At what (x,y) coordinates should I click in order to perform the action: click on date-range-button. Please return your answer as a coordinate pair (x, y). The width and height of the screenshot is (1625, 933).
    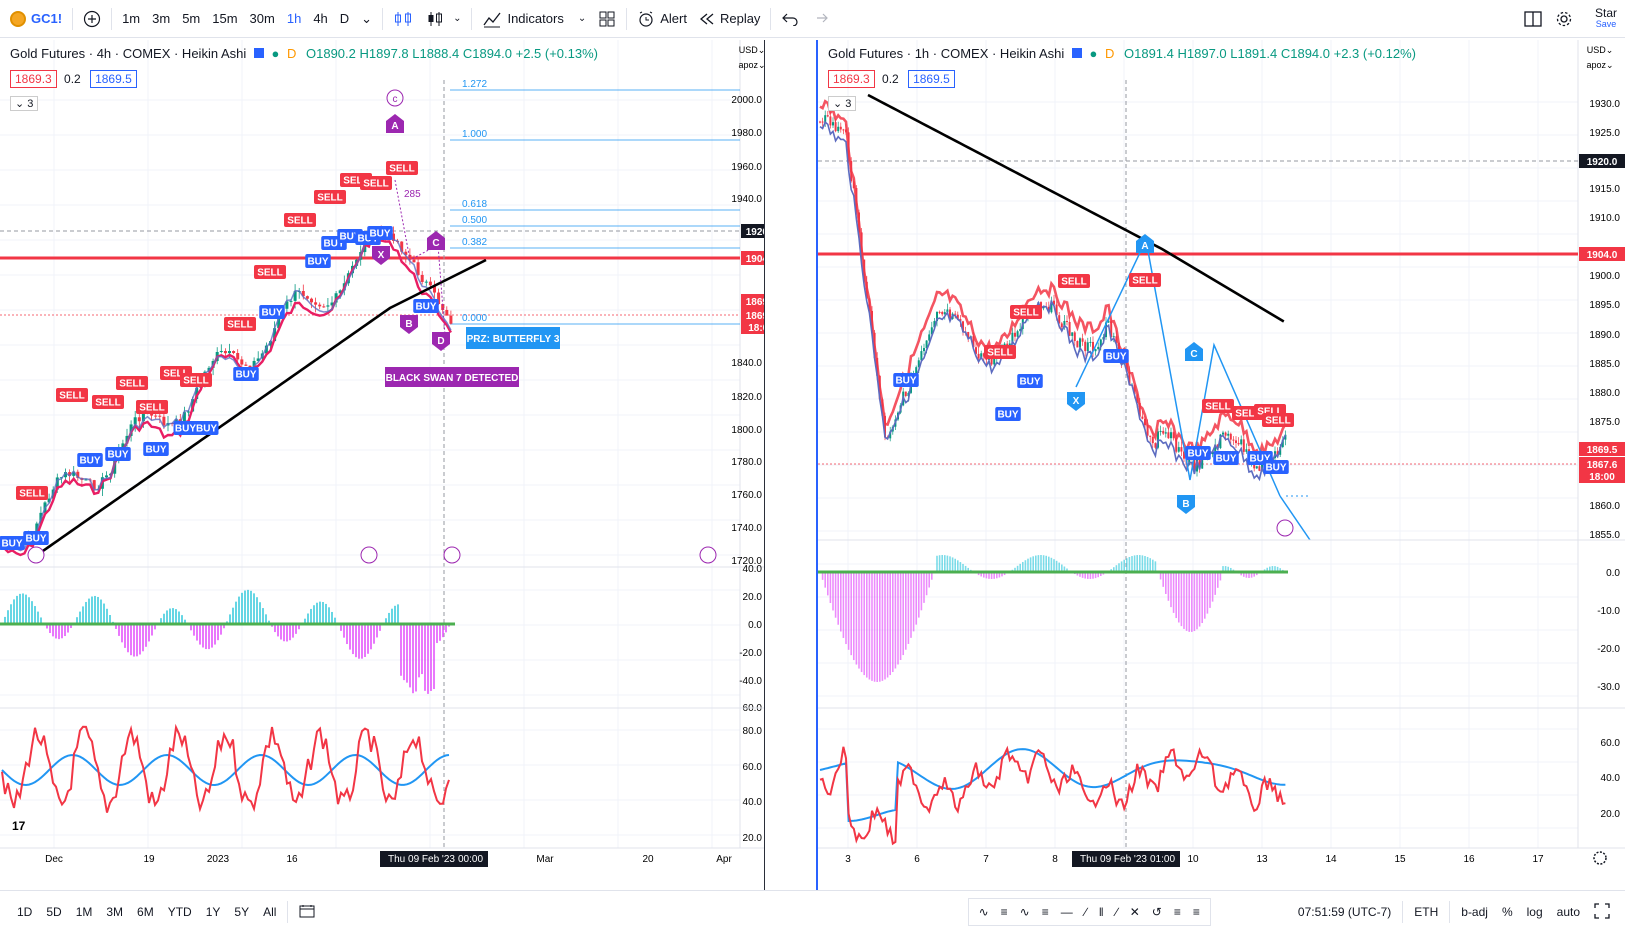
    Looking at the image, I should click on (307, 912).